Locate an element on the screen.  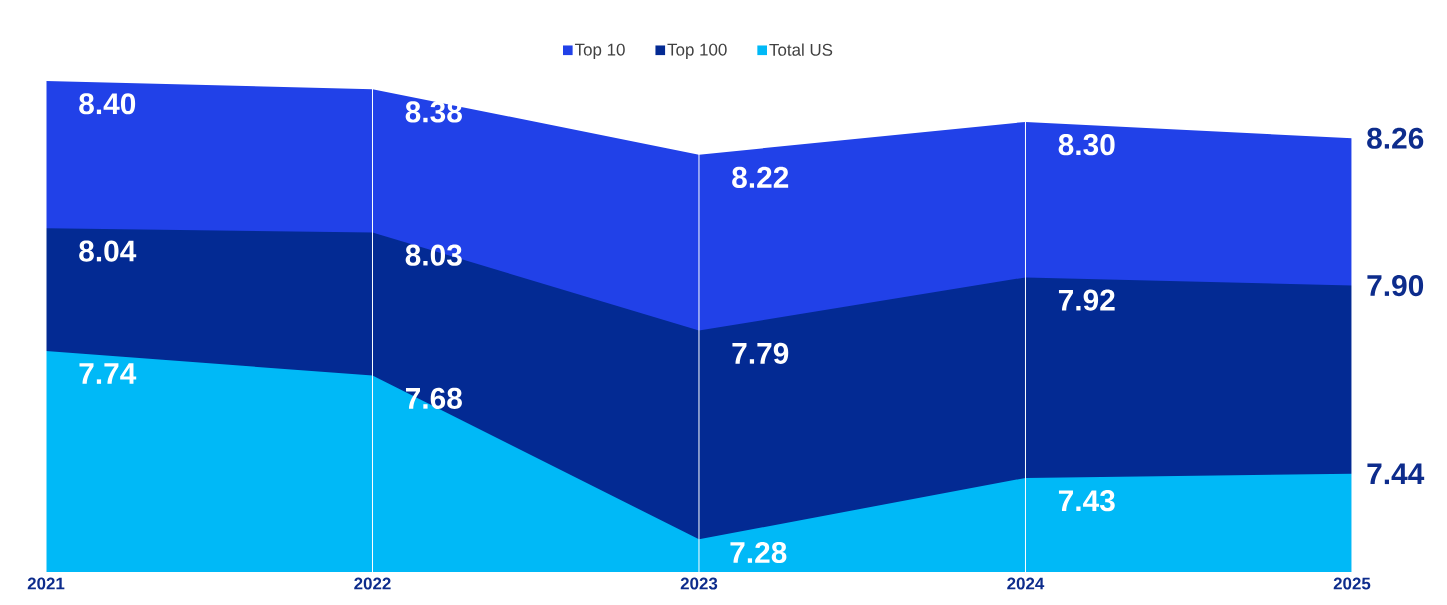
data-label: 7.79 is located at coordinates (760, 353).